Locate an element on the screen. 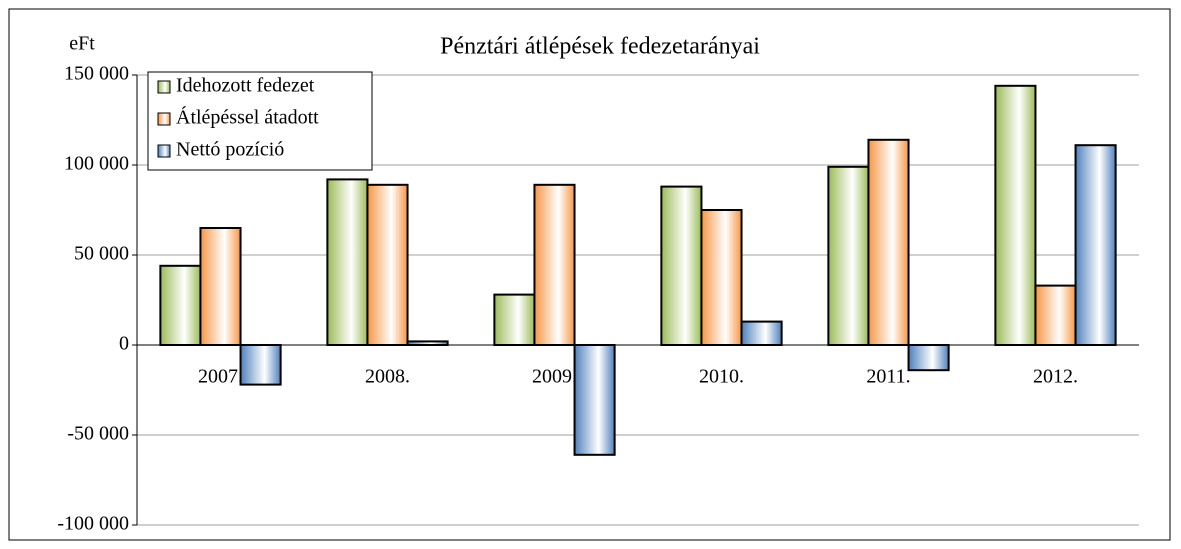 The image size is (1181, 549). y-tick-label: 100 000 is located at coordinates (96, 164).